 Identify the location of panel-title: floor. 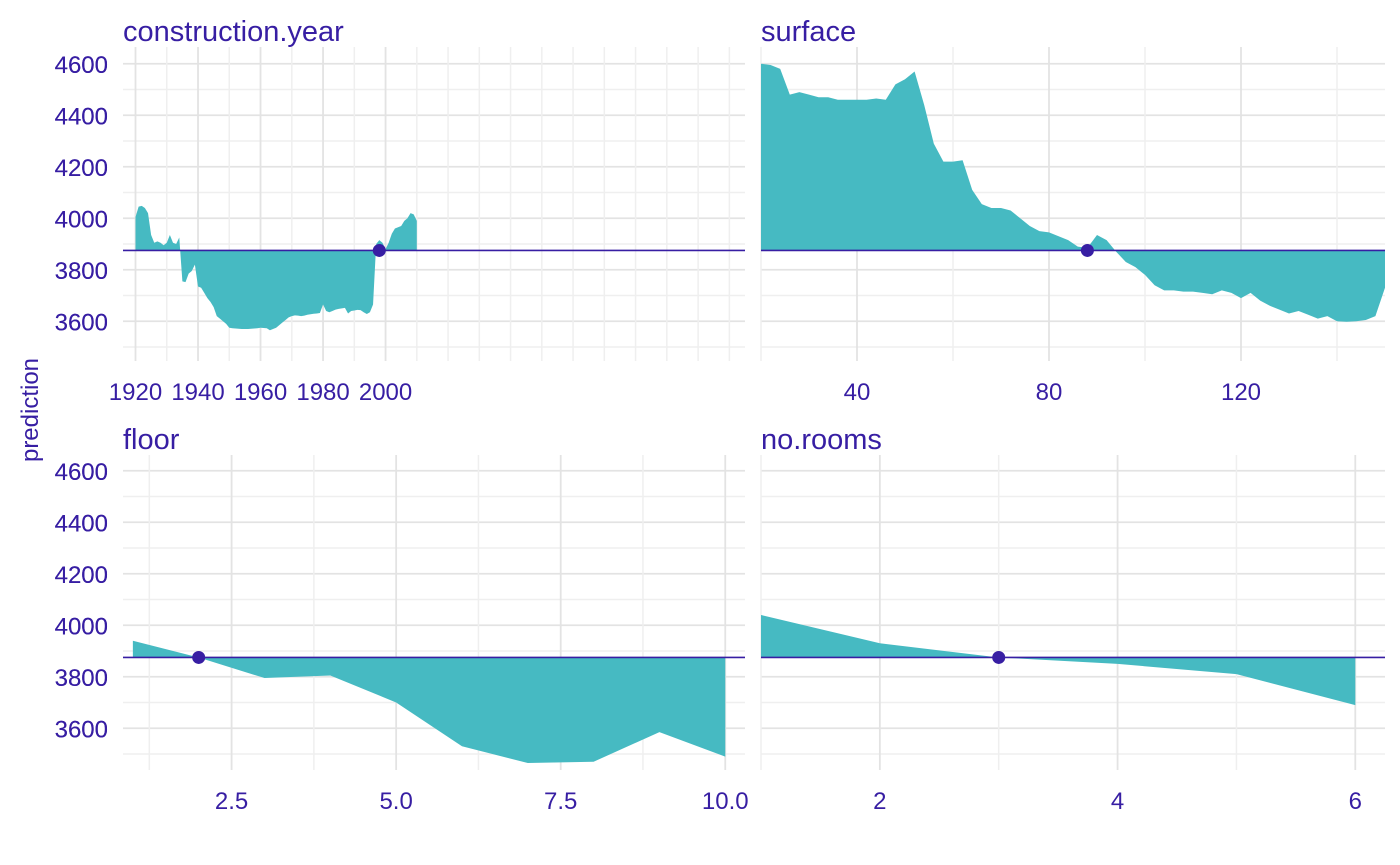
(151, 440).